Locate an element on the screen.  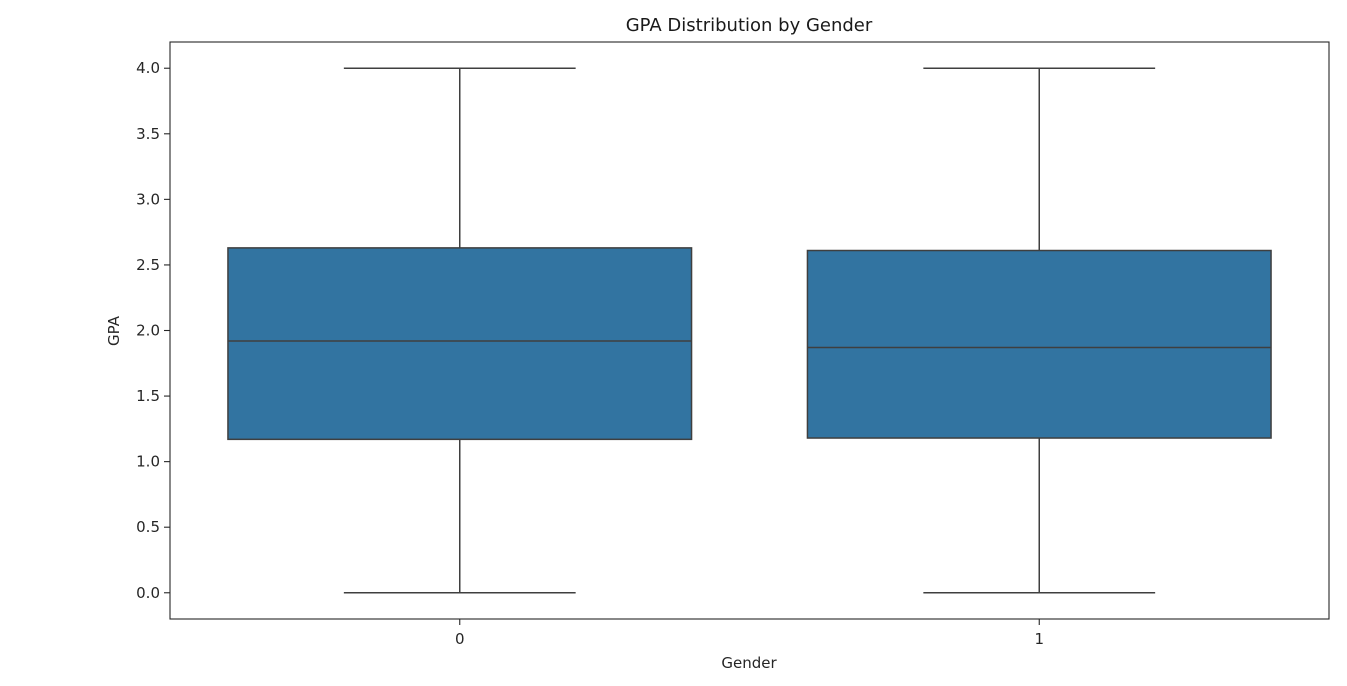
y-axis-label: GPA is located at coordinates (114, 330).